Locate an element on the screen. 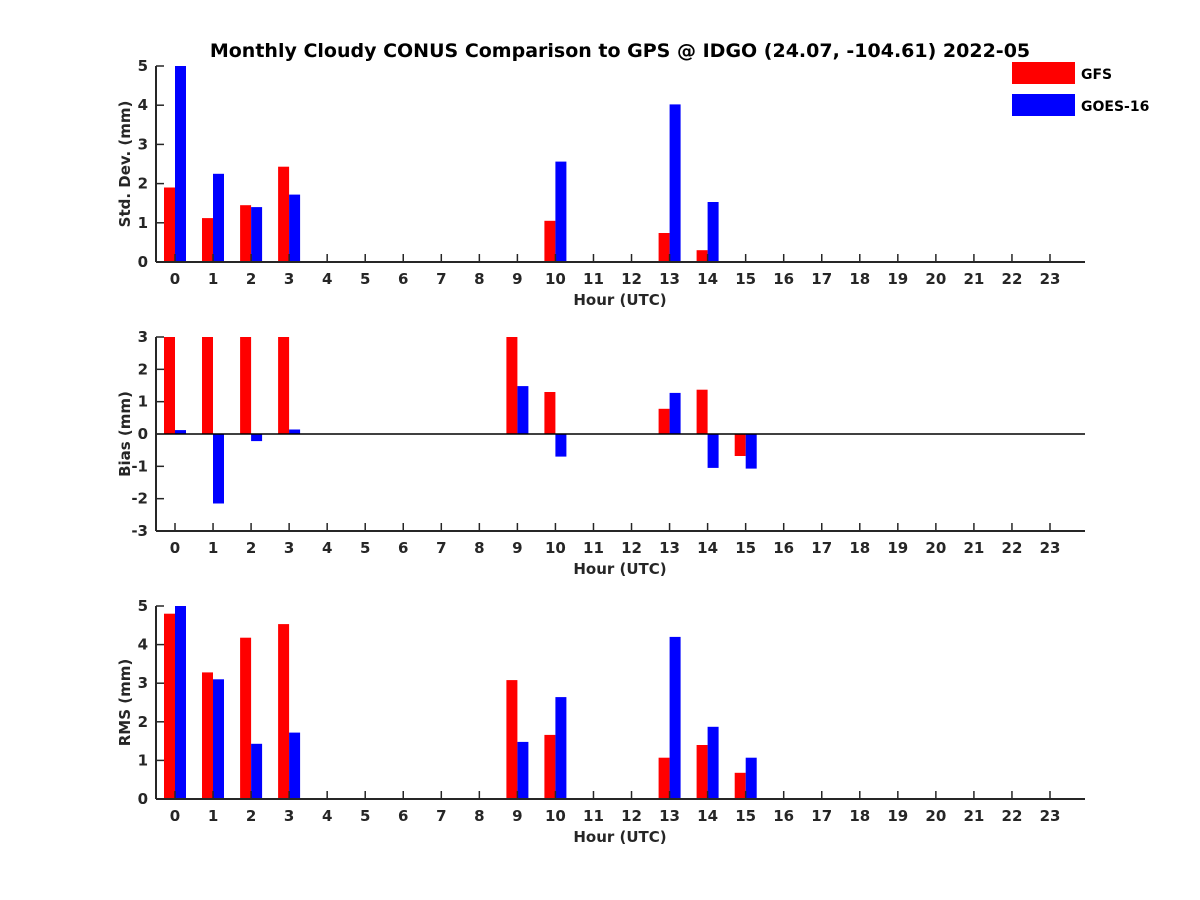 The image size is (1200, 900). legend-label-gfs: GFS is located at coordinates (1096, 75).